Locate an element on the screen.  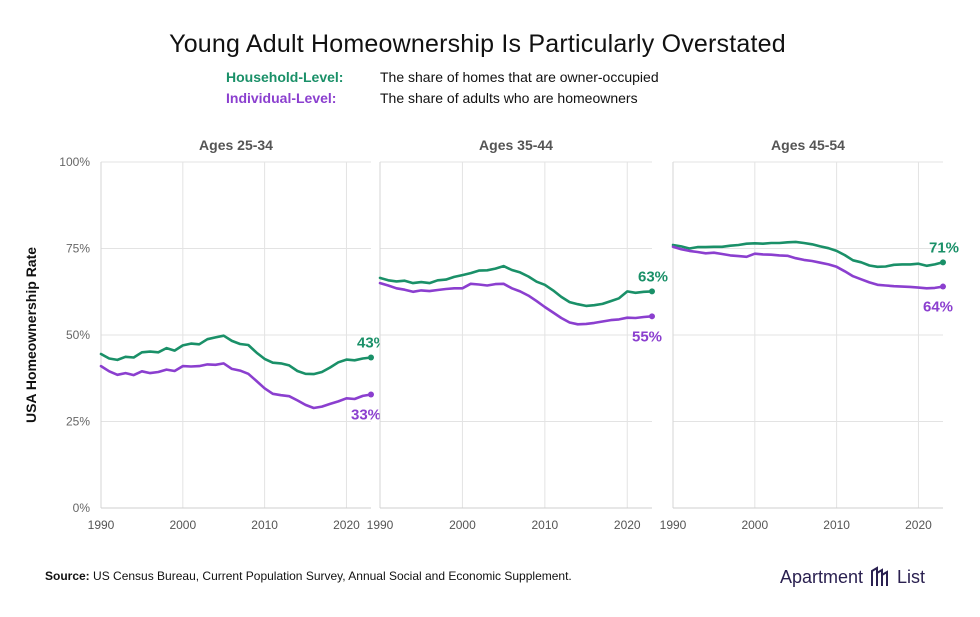
apartment-list-logo: Apartment List is located at coordinates (852, 577).